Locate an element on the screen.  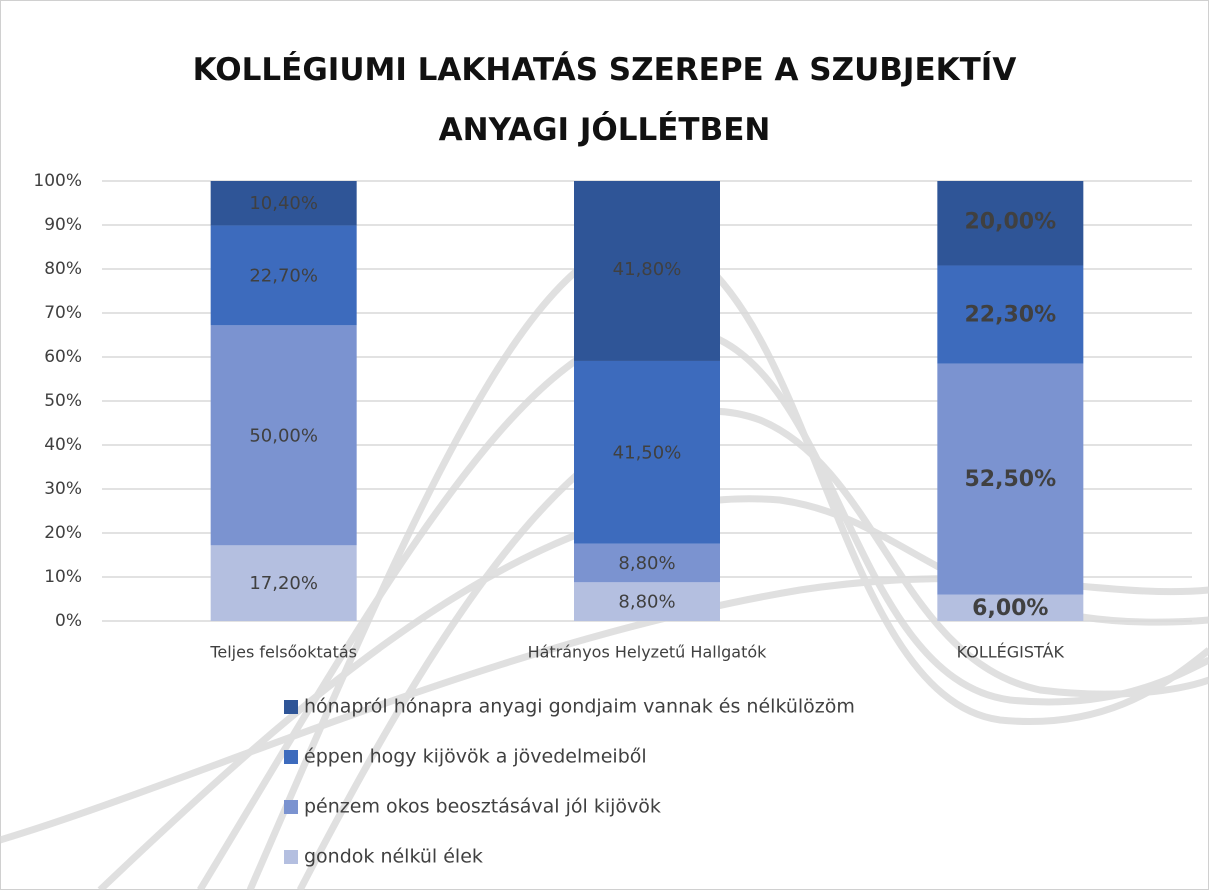
y-tick-label: 0% is located at coordinates (68, 621).